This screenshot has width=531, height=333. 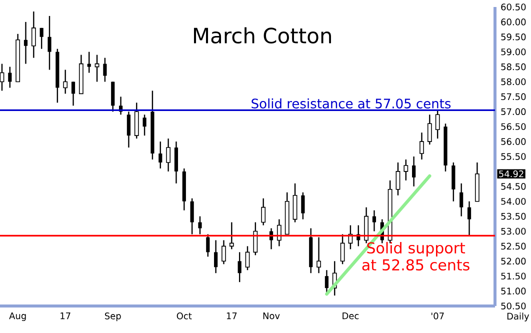 What do you see at coordinates (513, 276) in the screenshot?
I see `y-tick-label: 51.50` at bounding box center [513, 276].